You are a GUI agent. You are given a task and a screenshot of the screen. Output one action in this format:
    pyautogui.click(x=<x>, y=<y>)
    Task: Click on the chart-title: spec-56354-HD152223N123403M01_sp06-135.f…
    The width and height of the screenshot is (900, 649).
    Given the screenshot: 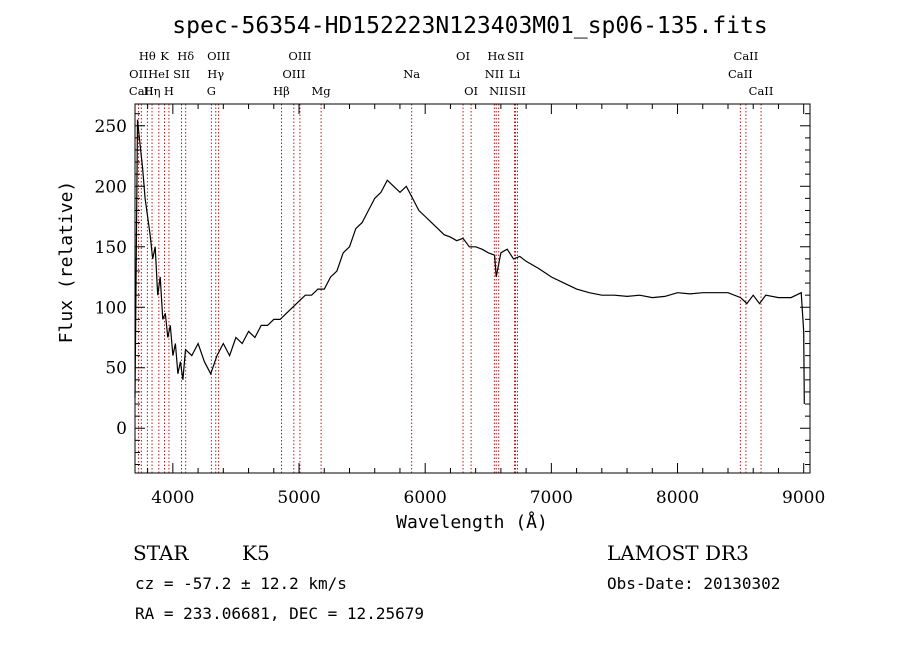 What is the action you would take?
    pyautogui.click(x=469, y=26)
    